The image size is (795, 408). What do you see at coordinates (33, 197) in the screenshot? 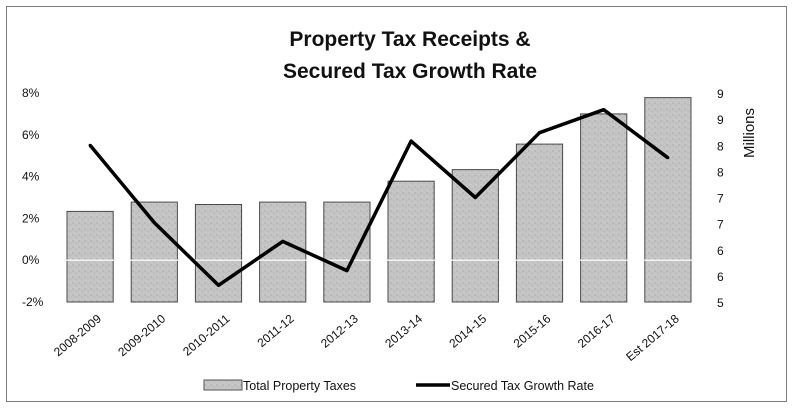
I see `left-axis: -2% 0% 2% 4% 6% 8%` at bounding box center [33, 197].